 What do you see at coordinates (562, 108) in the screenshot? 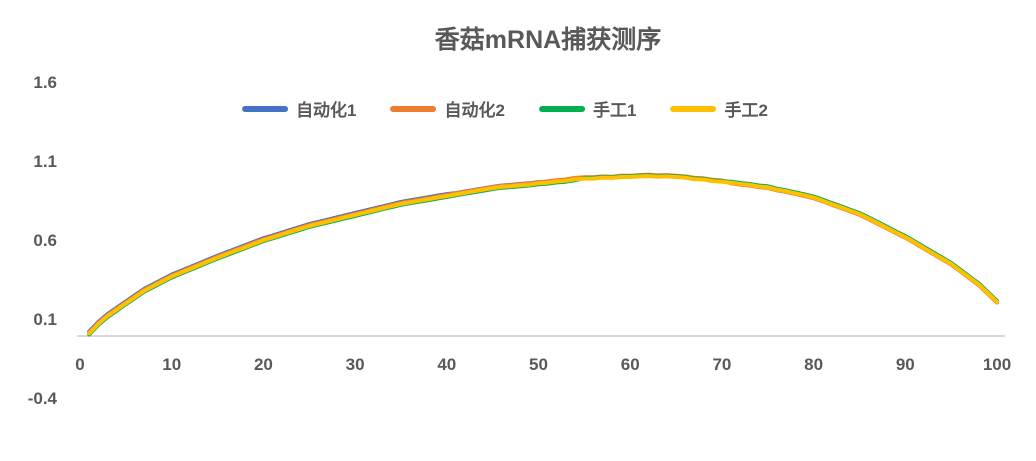
I see `legend-swatch-manual-1-icon` at bounding box center [562, 108].